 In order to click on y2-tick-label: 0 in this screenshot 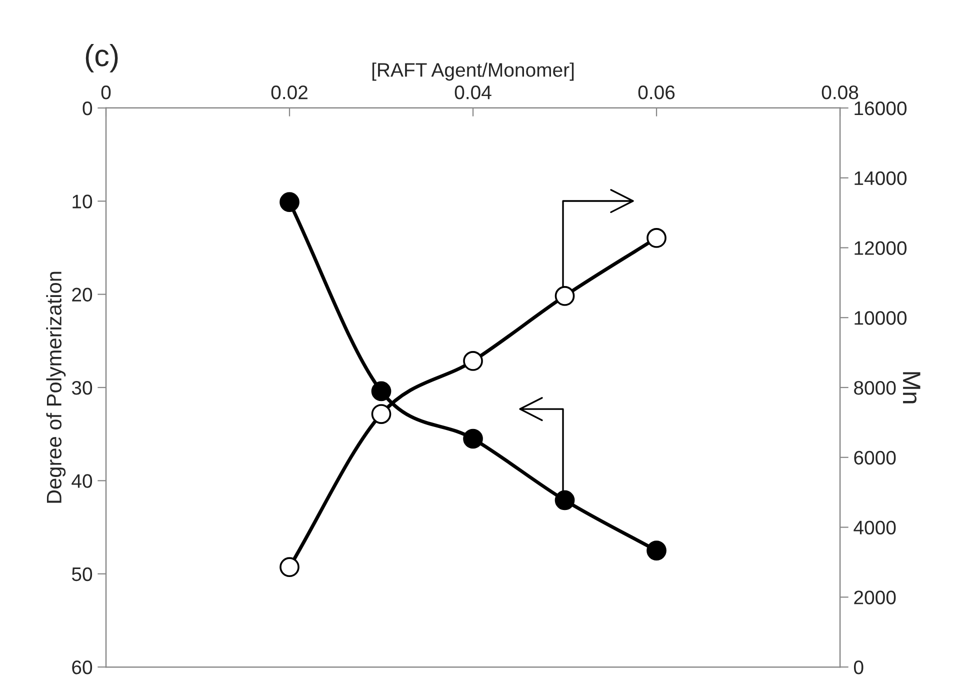, I will do `click(859, 667)`.